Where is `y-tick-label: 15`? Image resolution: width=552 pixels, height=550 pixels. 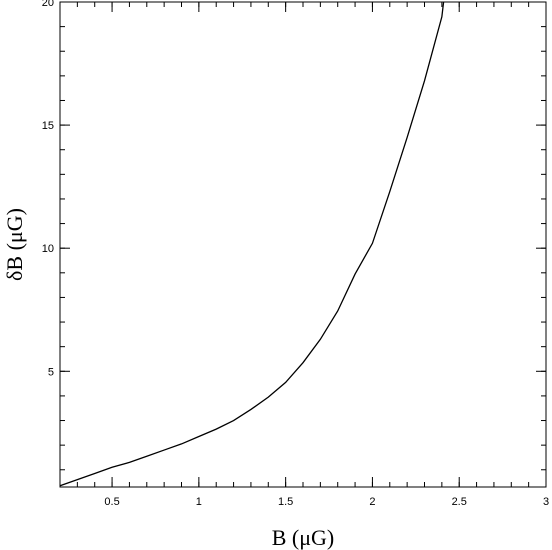
y-tick-label: 15 is located at coordinates (48, 126).